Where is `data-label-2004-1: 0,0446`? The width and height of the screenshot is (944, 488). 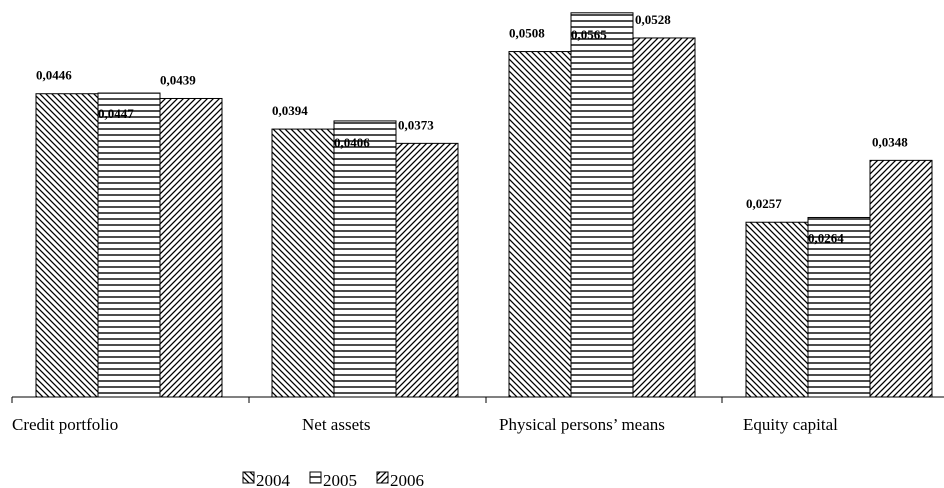
data-label-2004-1: 0,0446 is located at coordinates (54, 75).